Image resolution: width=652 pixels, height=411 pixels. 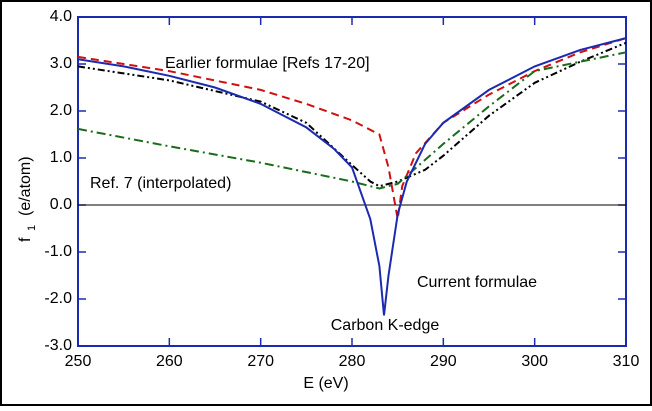 I want to click on y-label-unit: (e/atom), so click(x=25, y=186).